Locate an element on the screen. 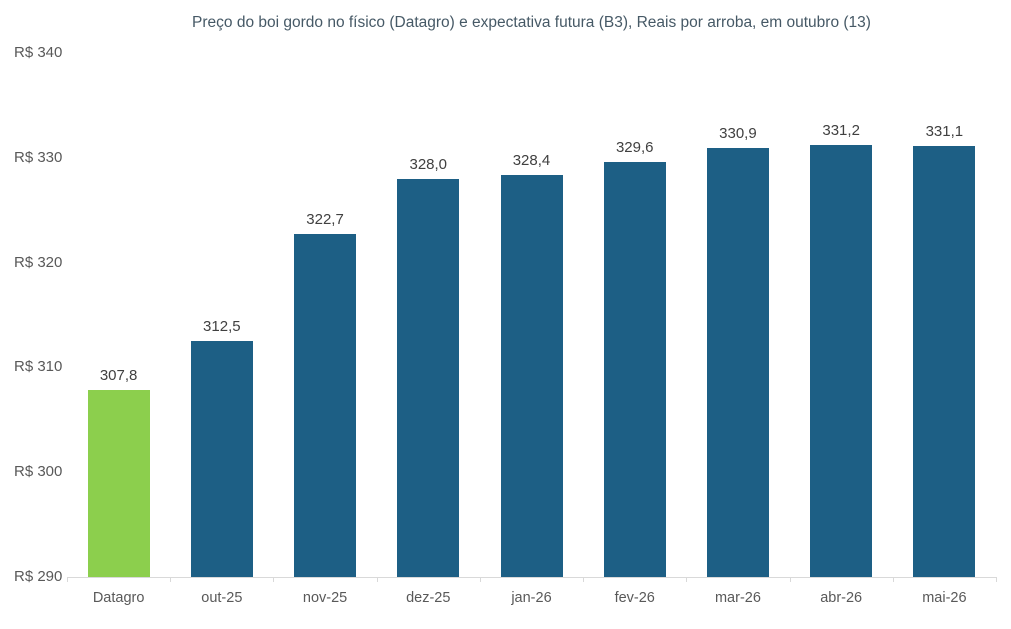  x-category-label: nov-25 is located at coordinates (325, 598).